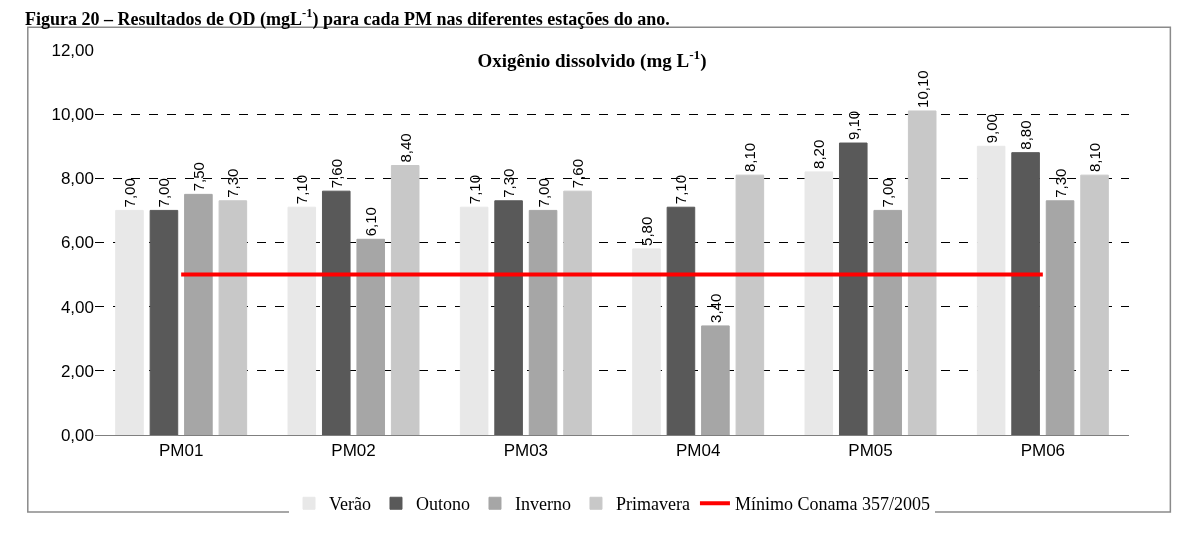 This screenshot has width=1184, height=534. I want to click on y-tick-label: 12,00, so click(72, 50).